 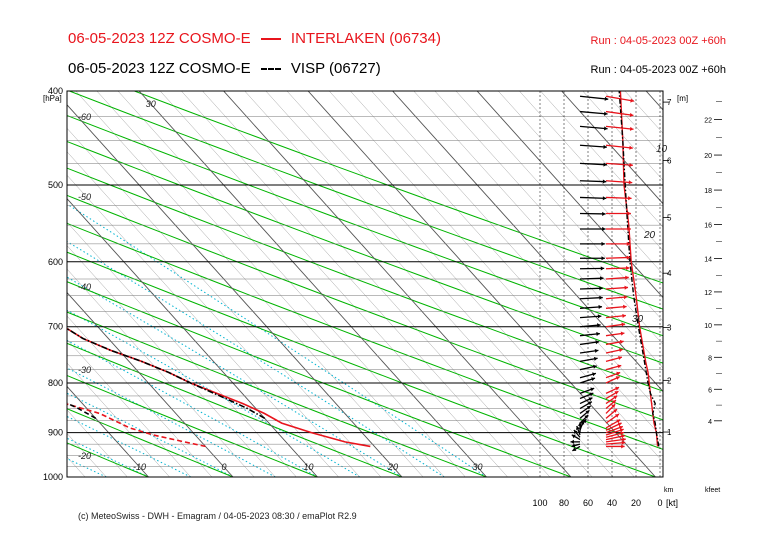 I want to click on pressure-tick-label: 900, so click(x=55, y=433).